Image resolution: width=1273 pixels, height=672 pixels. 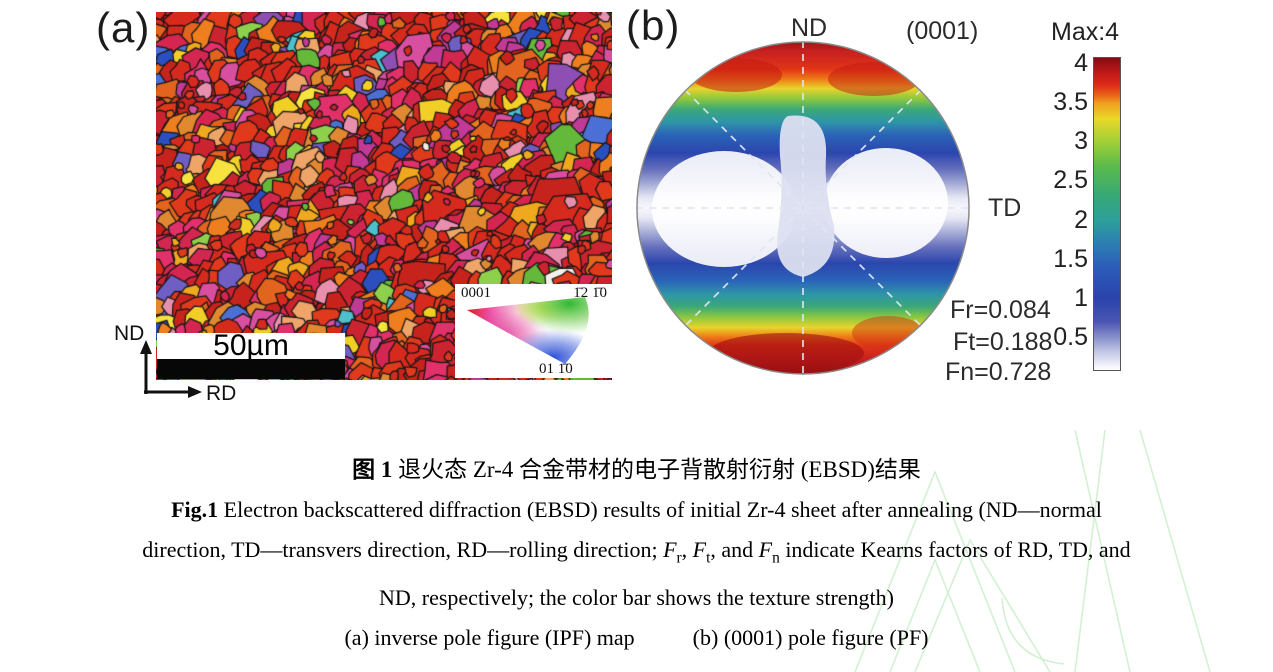 I want to click on colorbar-tick: 2, so click(x=1081, y=220).